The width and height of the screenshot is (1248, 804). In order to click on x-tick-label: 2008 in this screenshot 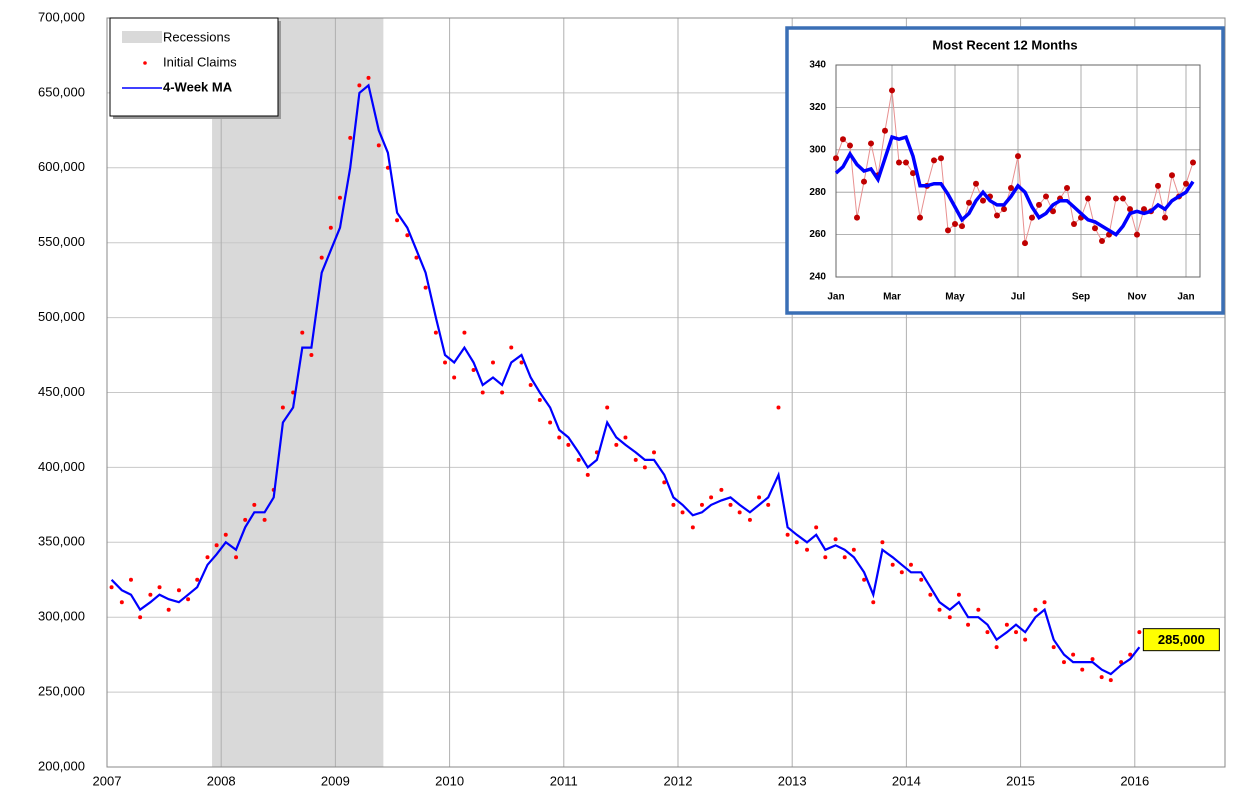, I will do `click(221, 780)`.